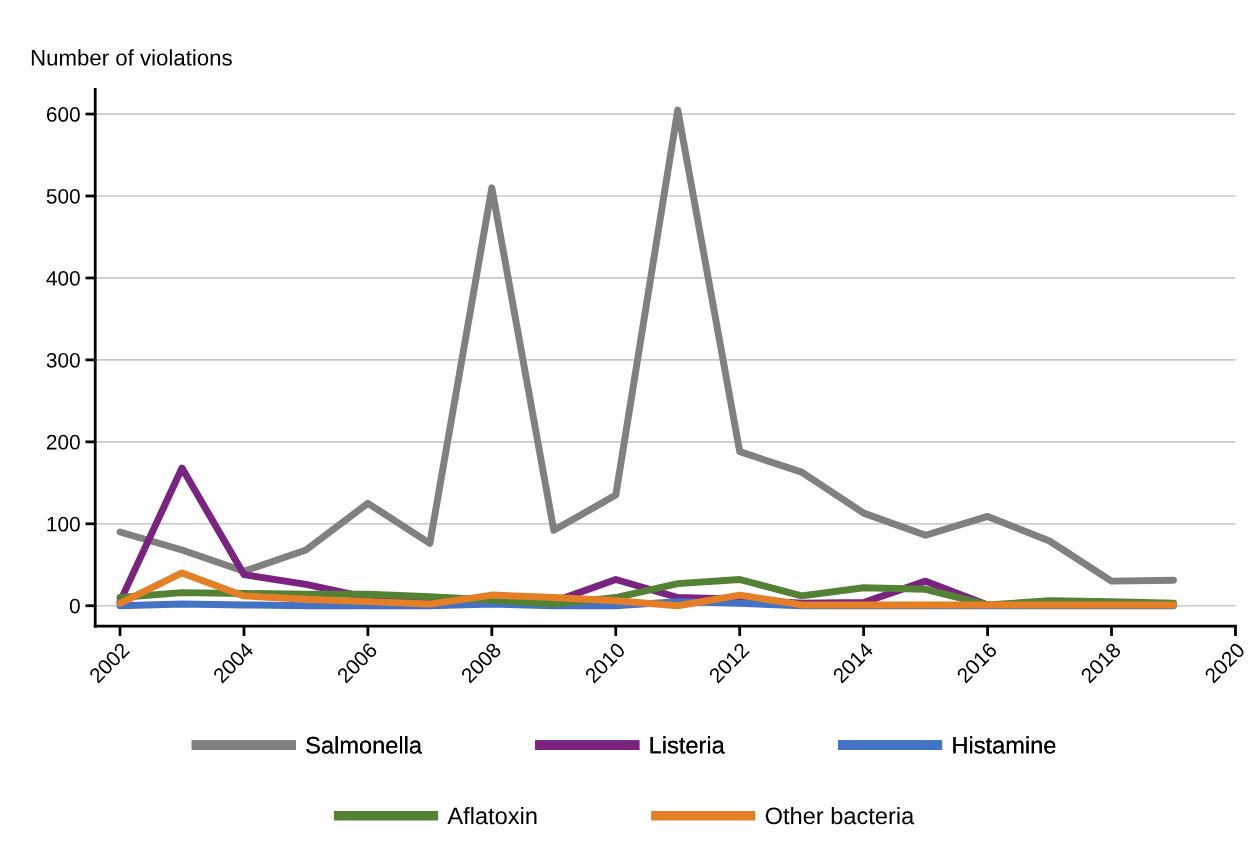 This screenshot has height=852, width=1253. I want to click on y-tick-label: 600, so click(63, 114).